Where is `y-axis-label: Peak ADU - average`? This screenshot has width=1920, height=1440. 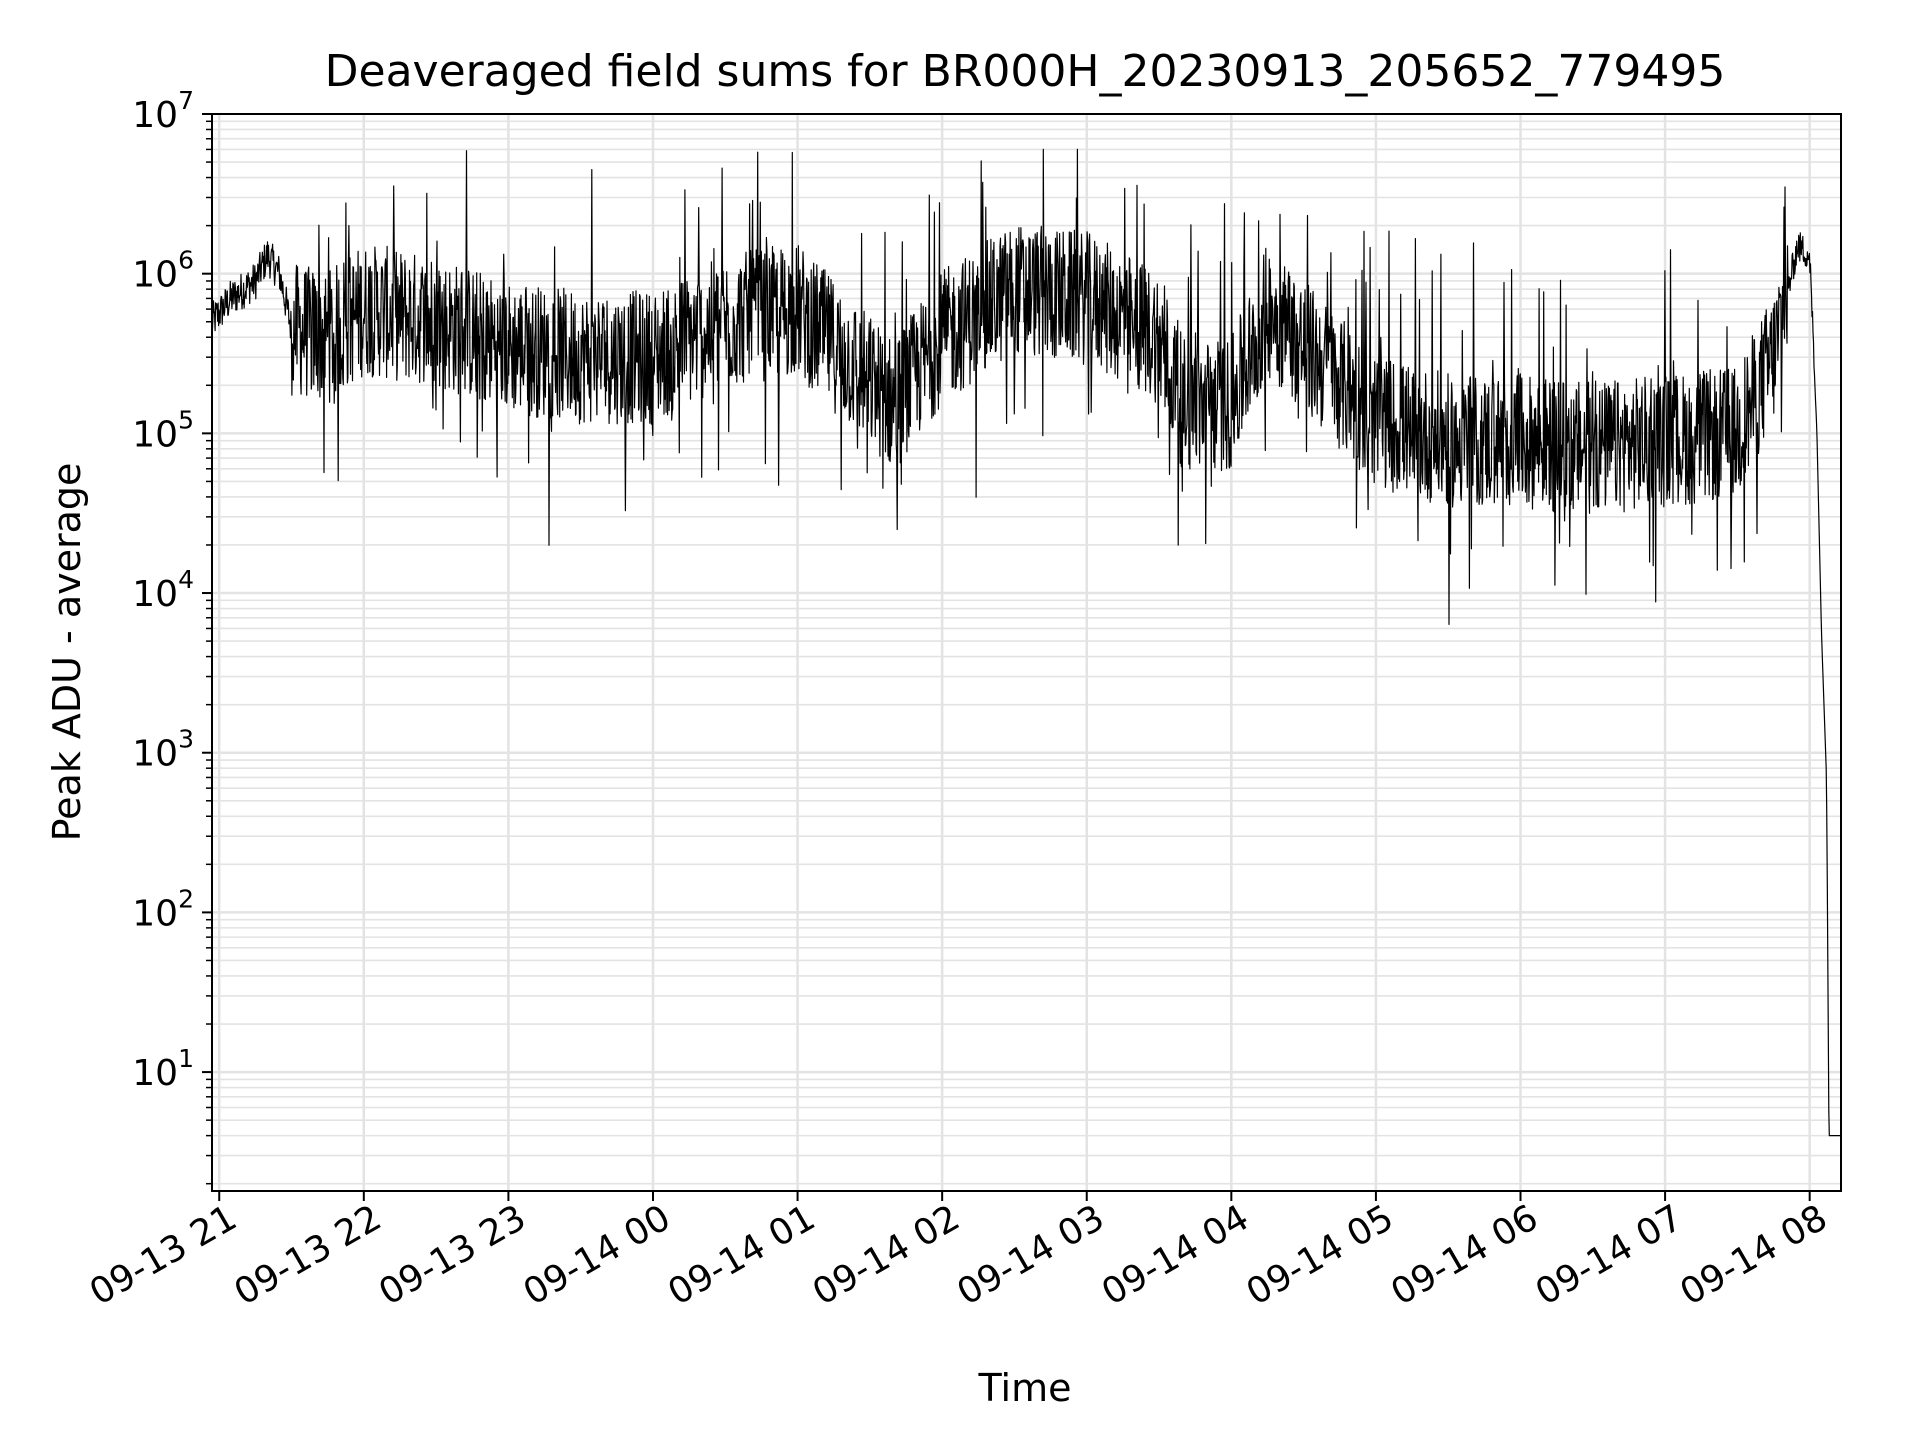
y-axis-label: Peak ADU - average is located at coordinates (67, 652).